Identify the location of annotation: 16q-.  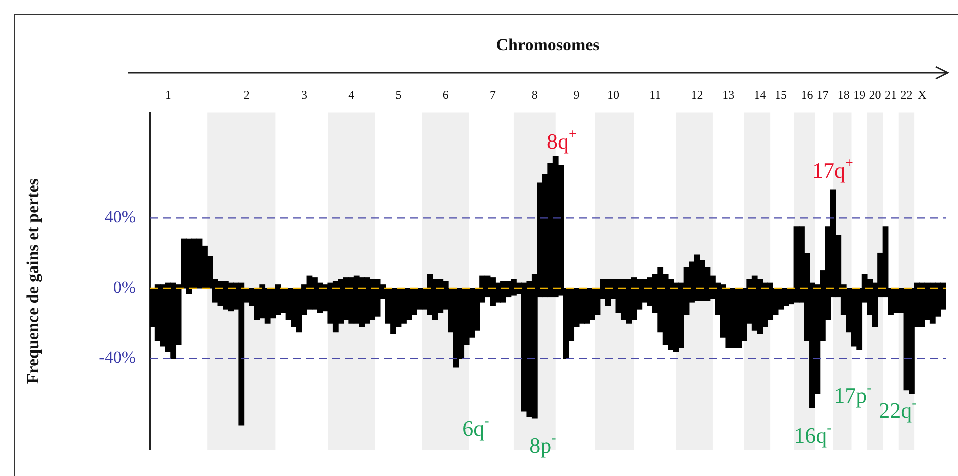
(813, 435).